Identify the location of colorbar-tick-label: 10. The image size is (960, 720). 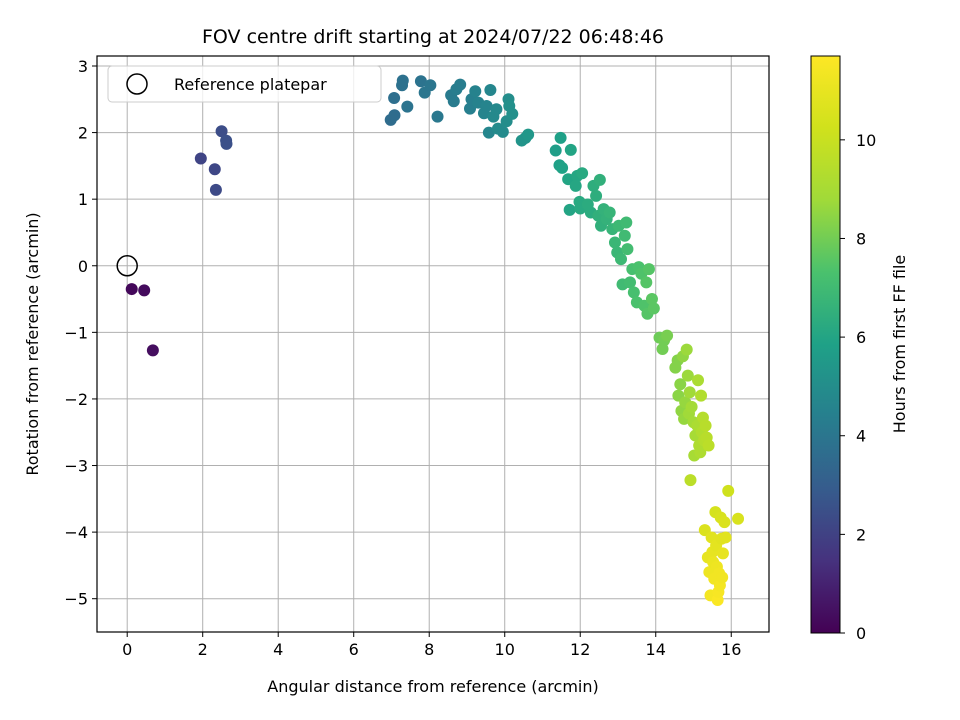
(866, 140).